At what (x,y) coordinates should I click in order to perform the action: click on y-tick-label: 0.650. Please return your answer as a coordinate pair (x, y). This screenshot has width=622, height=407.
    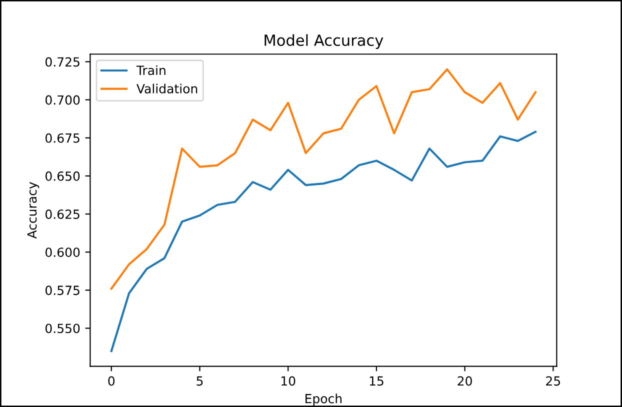
    Looking at the image, I should click on (63, 176).